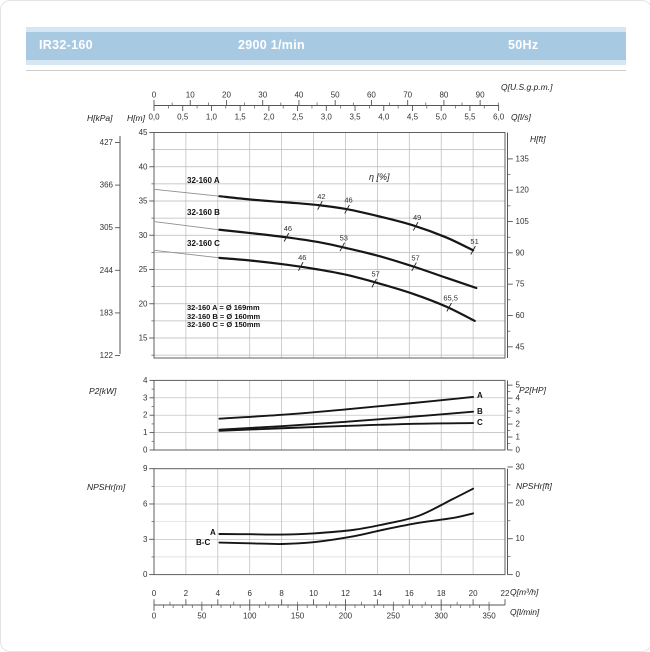 The width and height of the screenshot is (650, 652). What do you see at coordinates (379, 177) in the screenshot?
I see `efficiency-axis-label: η [%]` at bounding box center [379, 177].